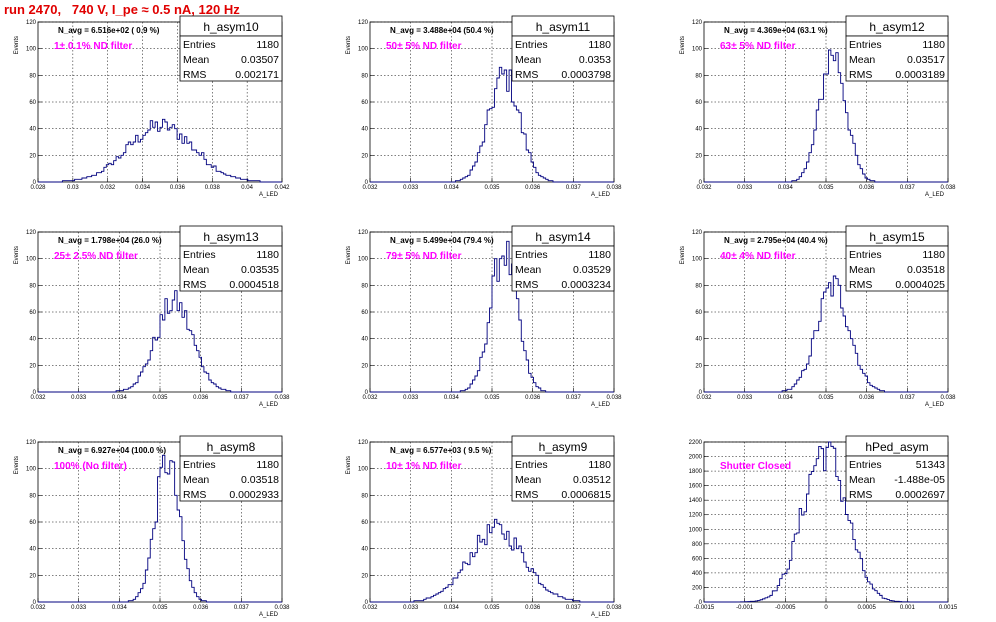 The image size is (996, 622). Describe the element at coordinates (260, 60) in the screenshot. I see `stats-value-mean: 0.03507` at that location.